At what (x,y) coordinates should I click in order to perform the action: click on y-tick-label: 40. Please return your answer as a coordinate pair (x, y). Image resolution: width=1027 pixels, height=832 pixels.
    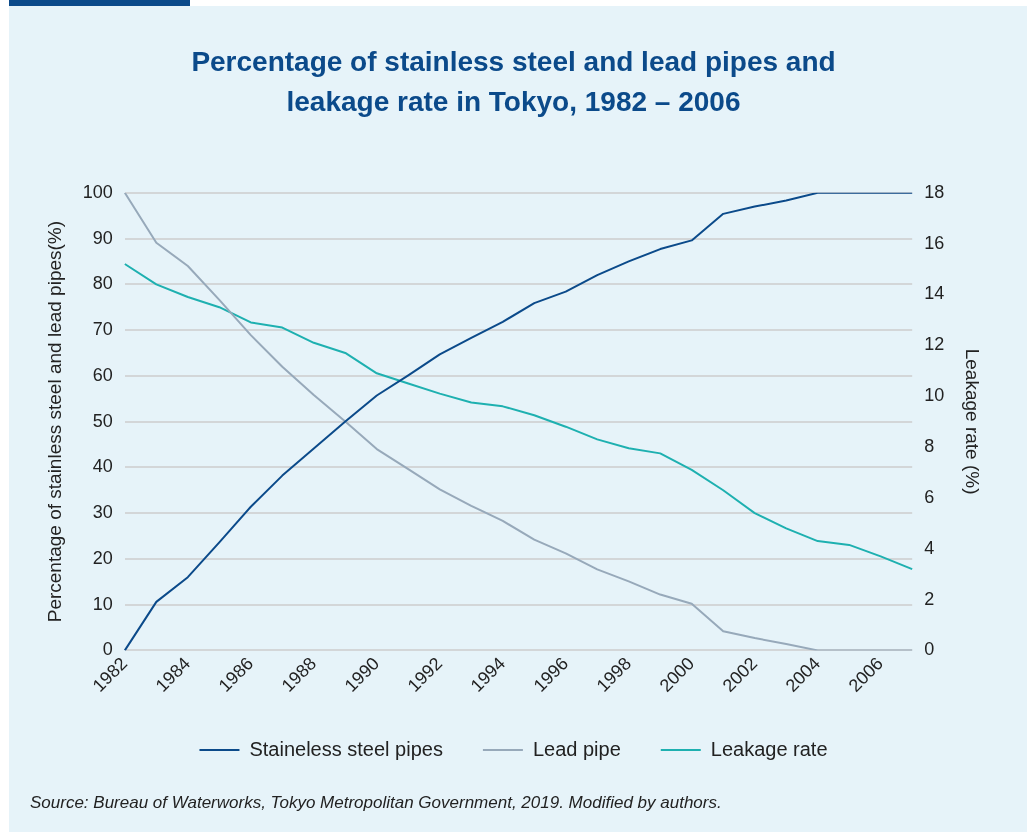
    Looking at the image, I should click on (102, 466).